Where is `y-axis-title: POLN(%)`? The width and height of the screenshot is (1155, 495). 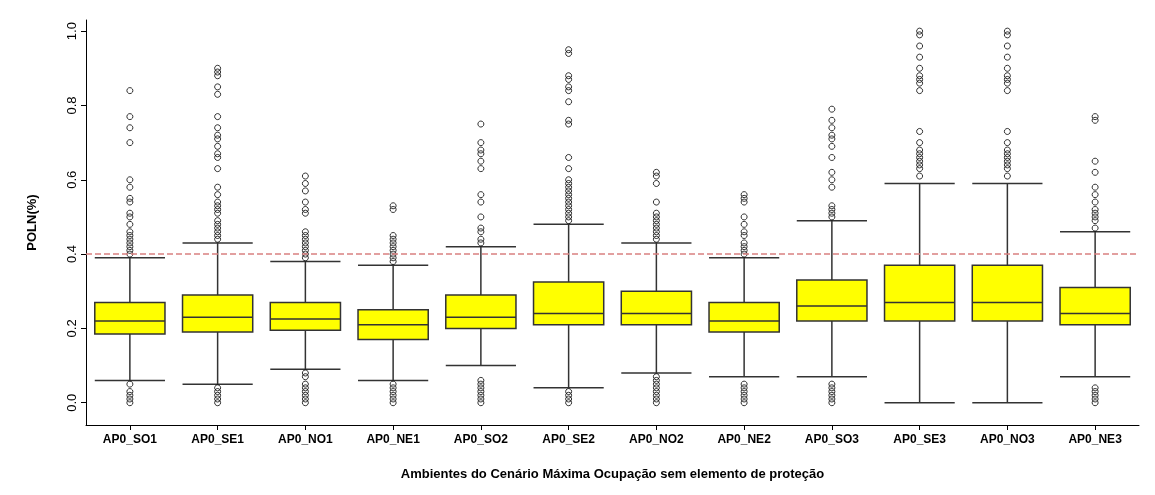
y-axis-title: POLN(%) is located at coordinates (31, 222).